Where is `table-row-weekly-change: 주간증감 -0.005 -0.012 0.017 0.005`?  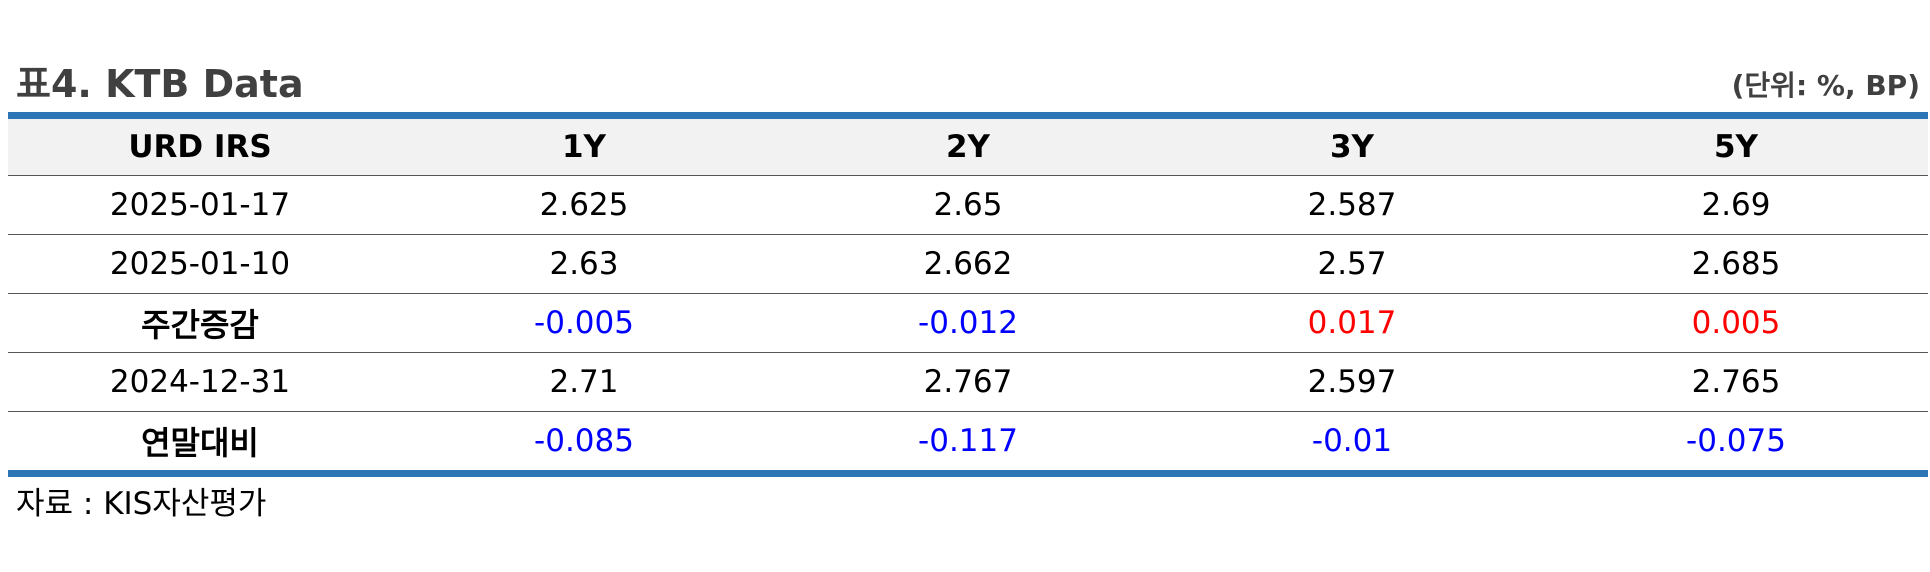
table-row-weekly-change: 주간증감 -0.005 -0.012 0.017 0.005 is located at coordinates (968, 323).